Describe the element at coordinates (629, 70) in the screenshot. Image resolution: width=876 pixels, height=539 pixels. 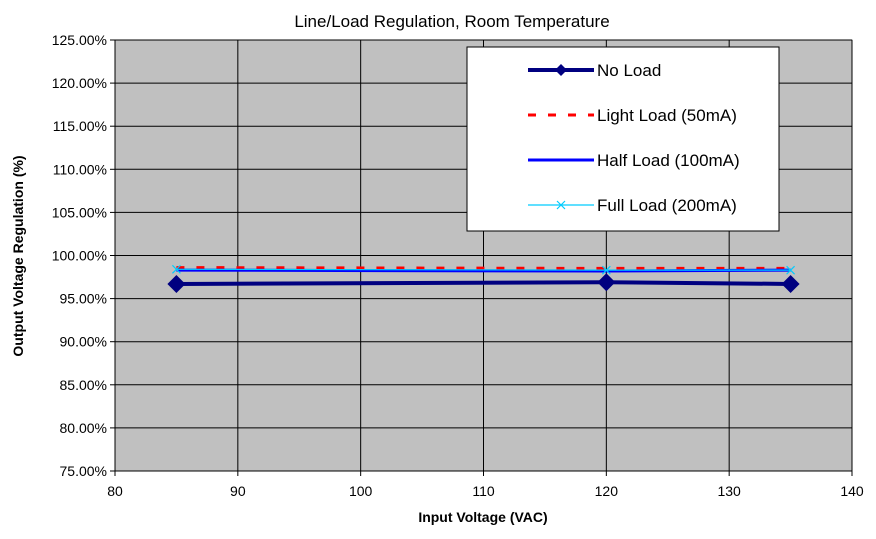
I see `legend-label: No Load` at that location.